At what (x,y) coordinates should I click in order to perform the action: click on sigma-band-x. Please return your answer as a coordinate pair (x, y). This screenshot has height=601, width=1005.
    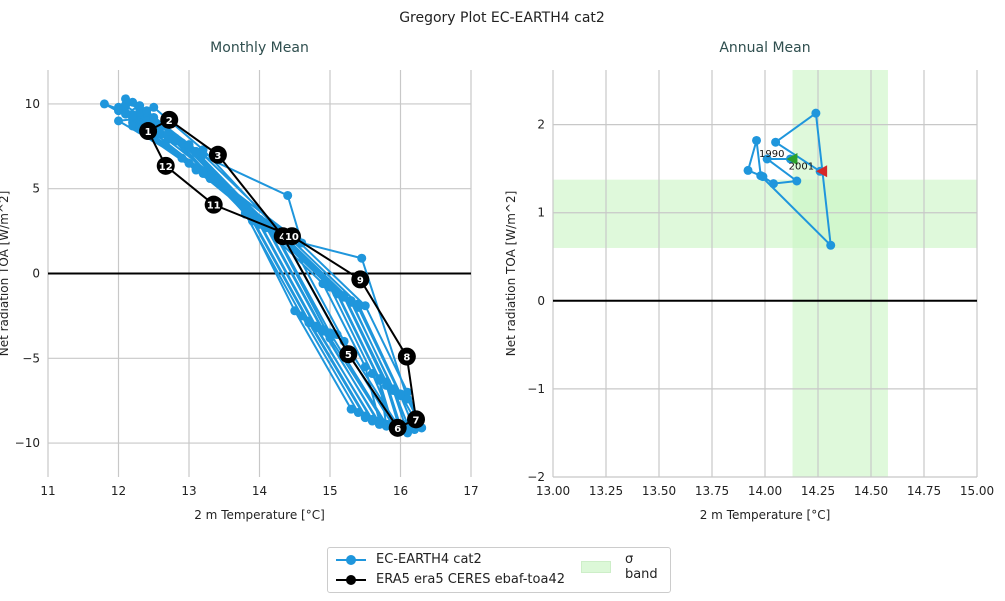
    Looking at the image, I should click on (840, 273).